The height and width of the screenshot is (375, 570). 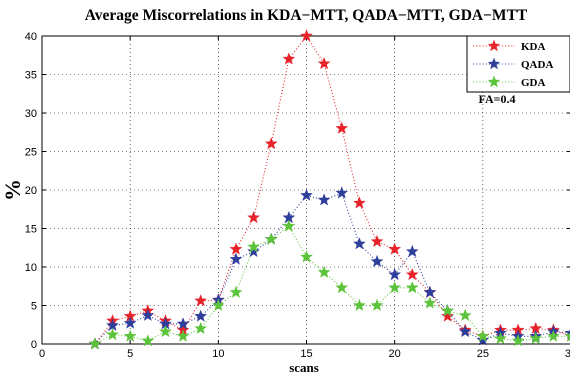 I want to click on x-tick-label: 10, so click(x=218, y=354).